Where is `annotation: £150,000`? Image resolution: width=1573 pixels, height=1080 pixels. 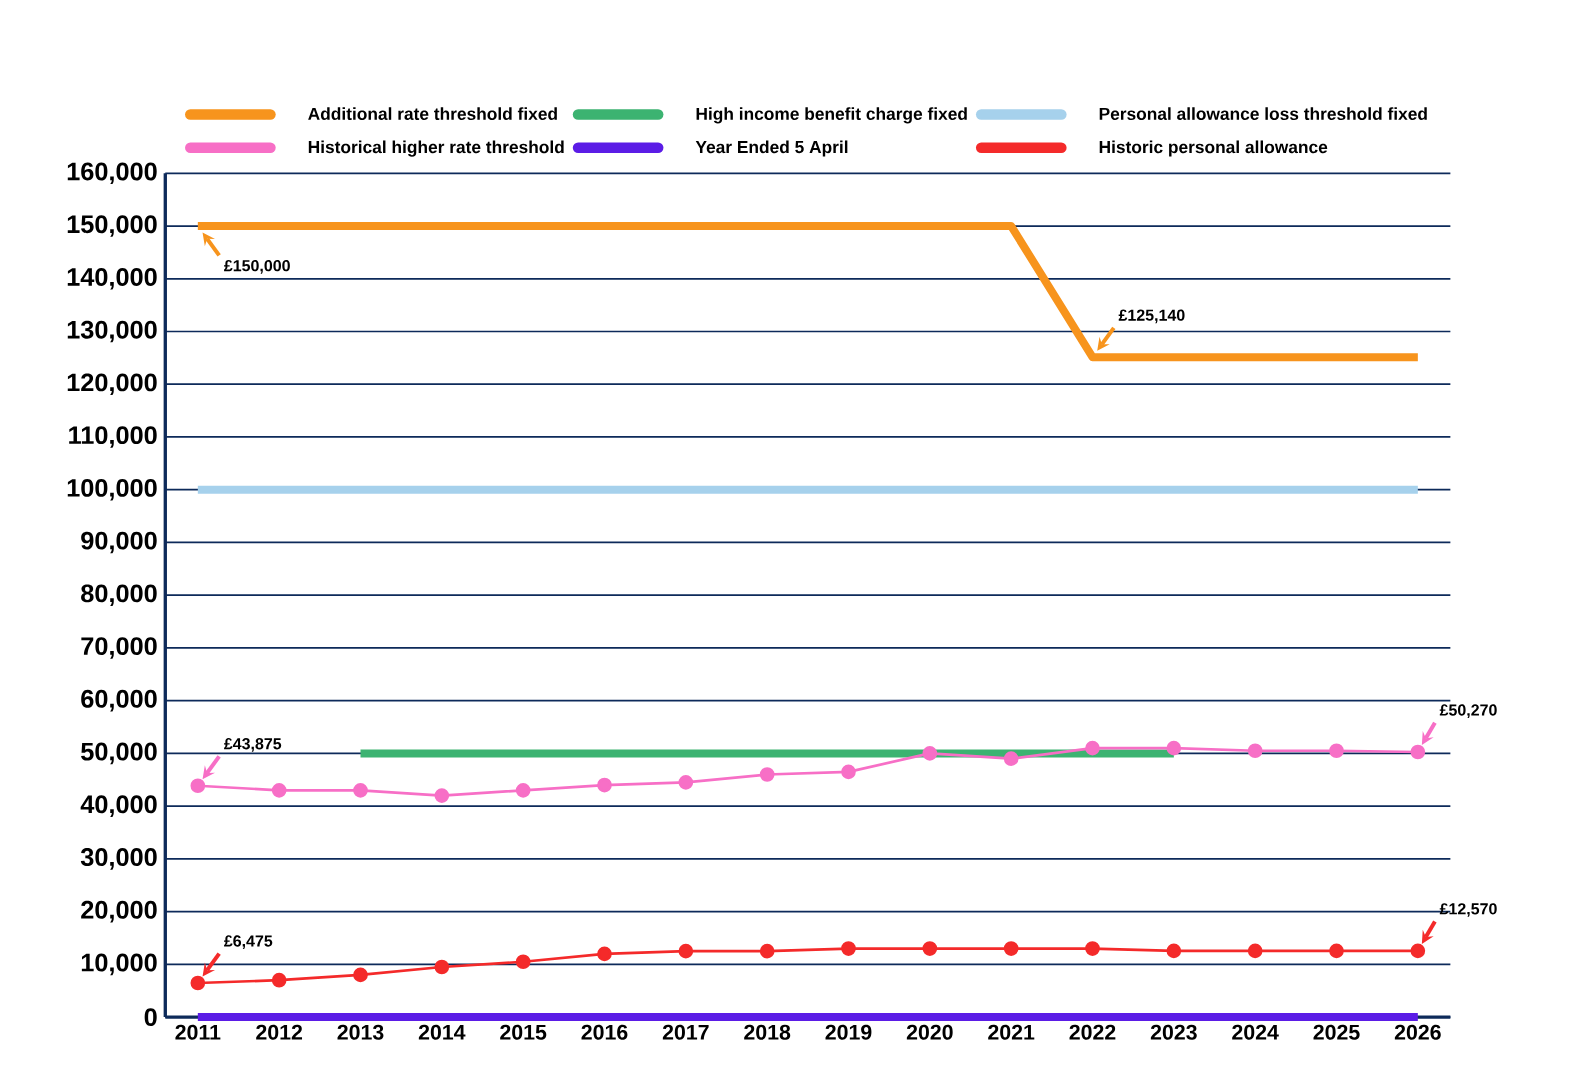 annotation: £150,000 is located at coordinates (257, 267).